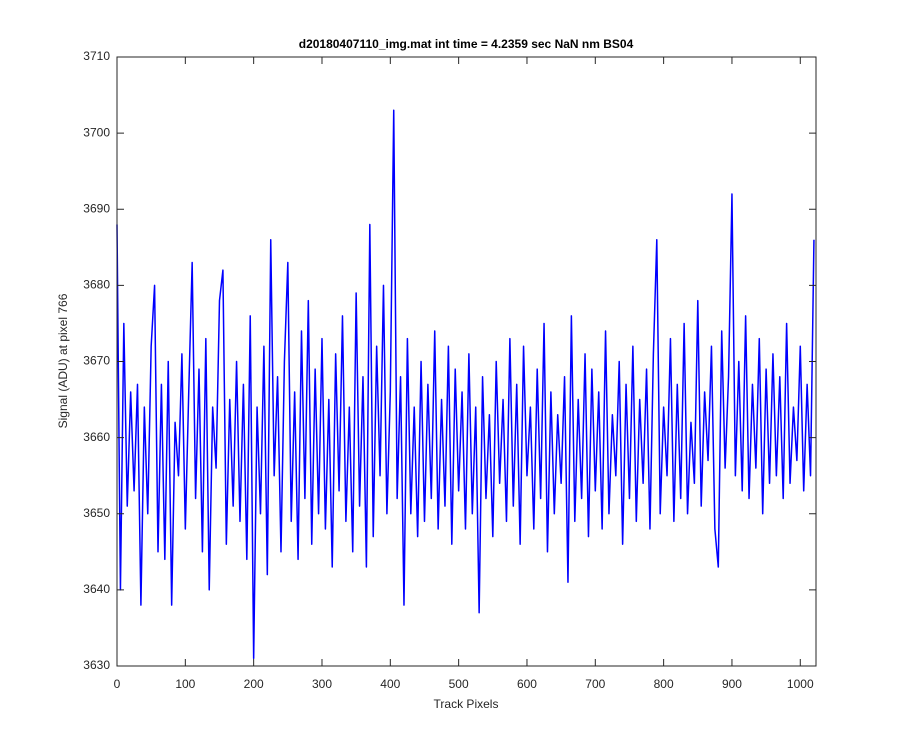 This screenshot has height=750, width=900. I want to click on x-axis-label: Track Pixels, so click(466, 704).